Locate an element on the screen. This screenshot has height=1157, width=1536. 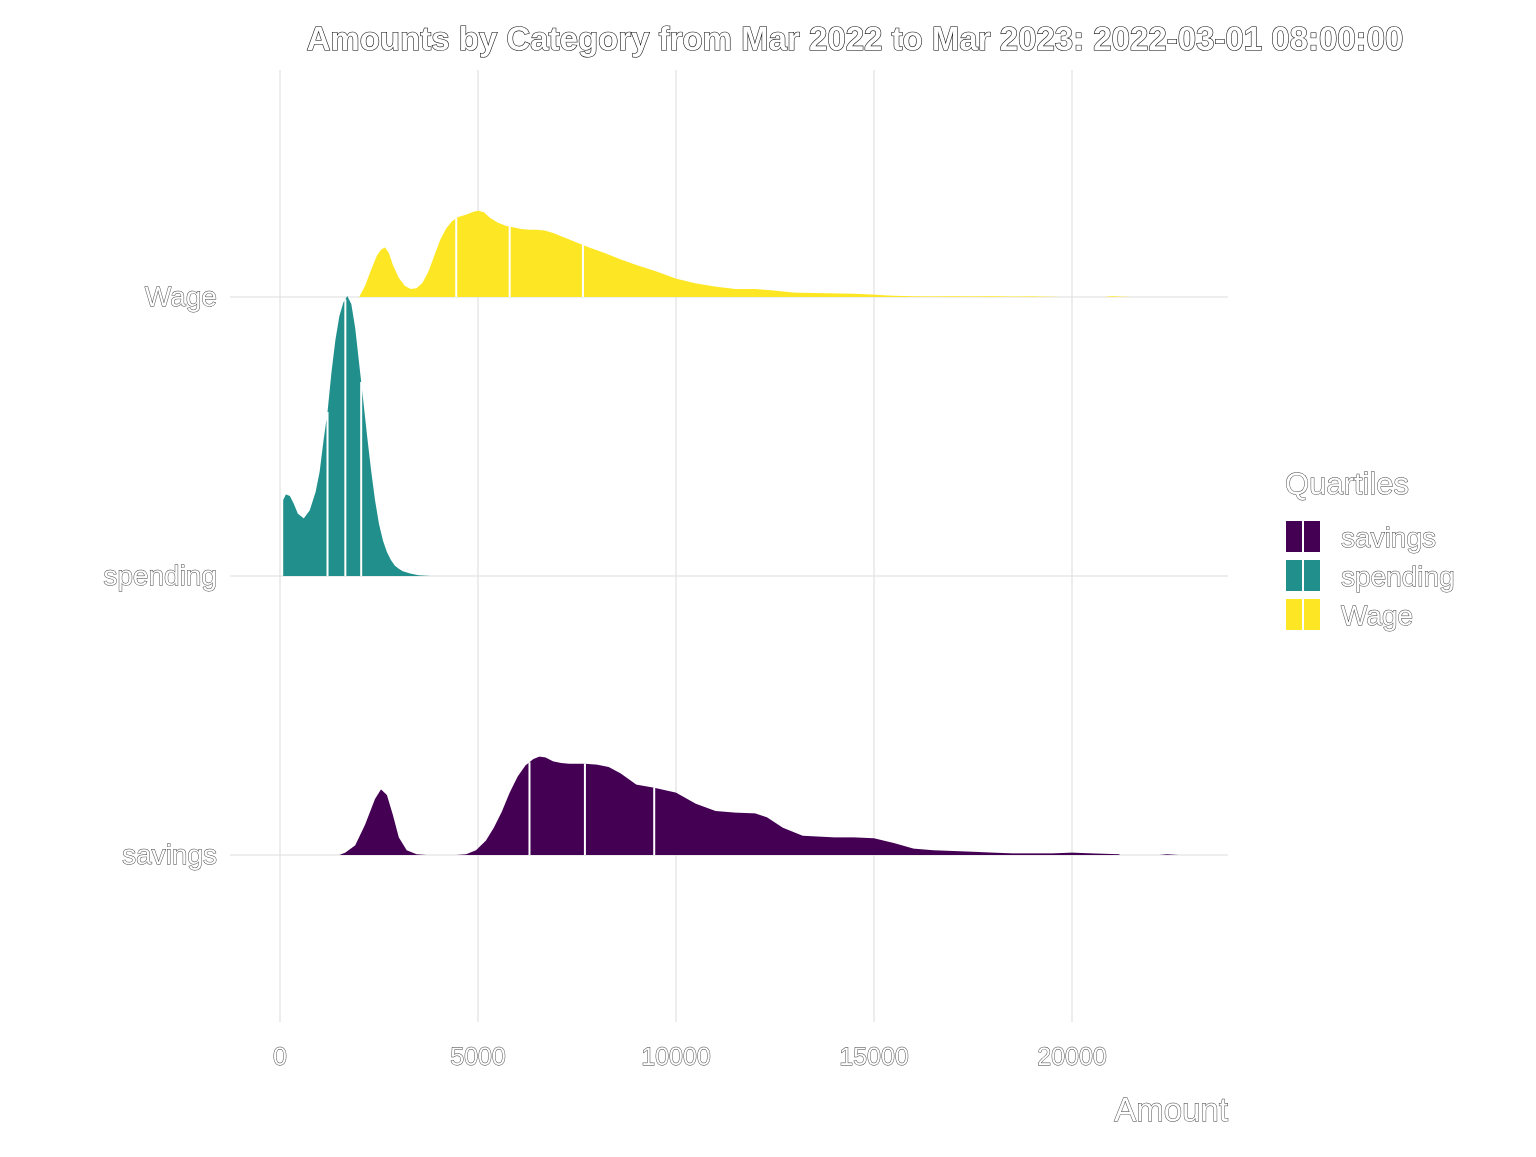
y-tick-label-spending: spending is located at coordinates (160, 575).